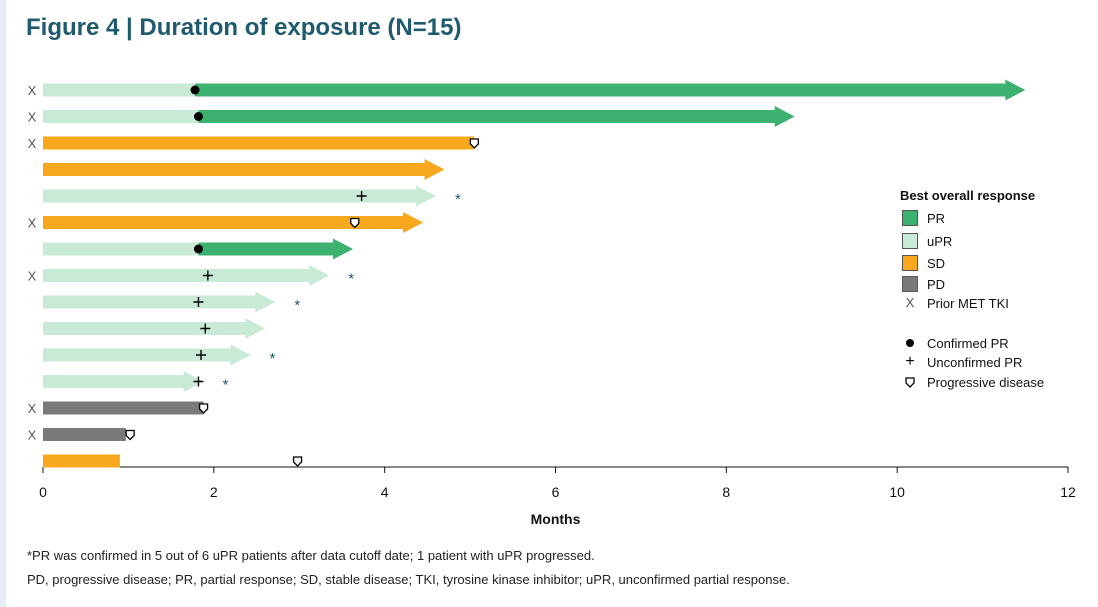 This screenshot has width=1098, height=607. Describe the element at coordinates (214, 492) in the screenshot. I see `x-tick-label: 2` at that location.